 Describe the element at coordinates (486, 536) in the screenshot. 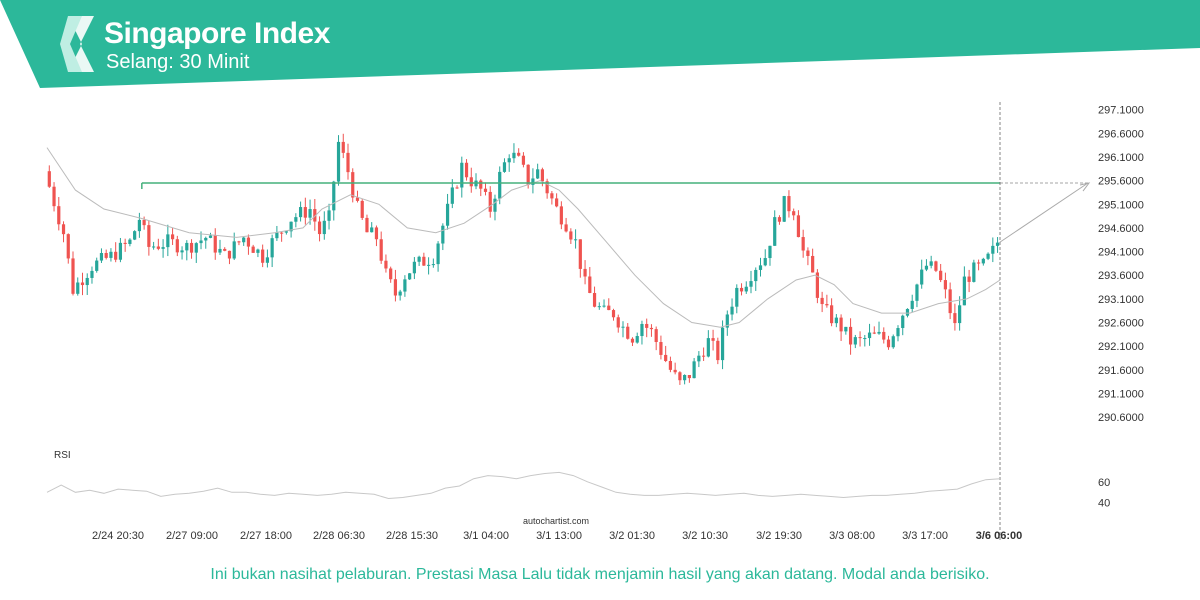

I see `time-tick-label: 3/1 04:00` at that location.